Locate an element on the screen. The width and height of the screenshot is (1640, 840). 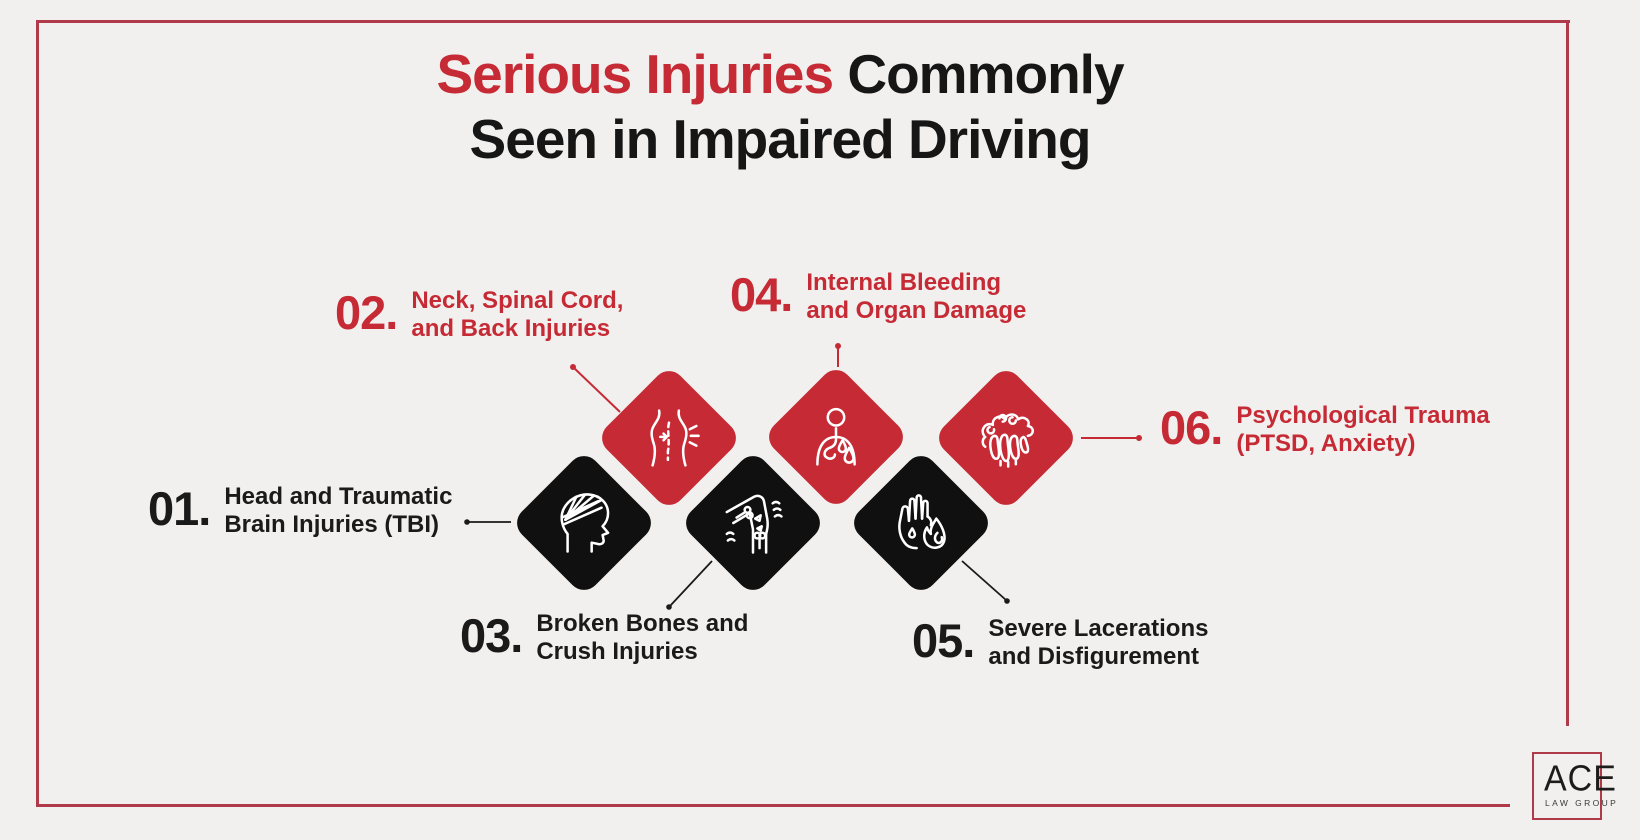
callout-04: 04. Internal Bleeding and Organ Damage is located at coordinates (878, 296).